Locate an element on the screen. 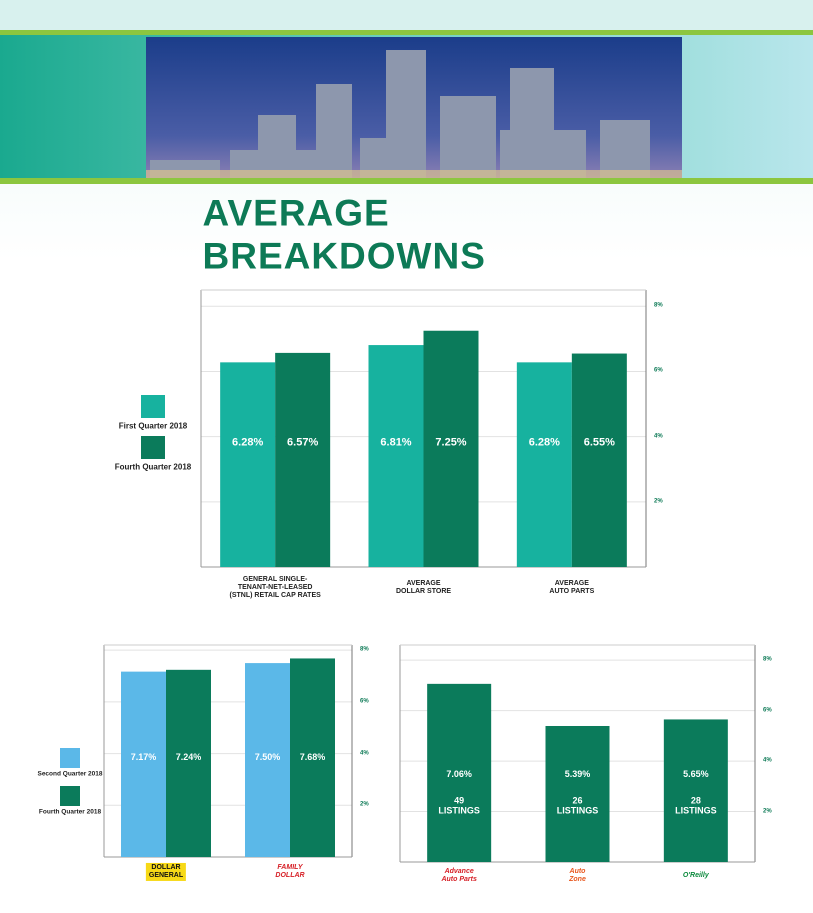  value-label: 5.39% is located at coordinates (577, 773).